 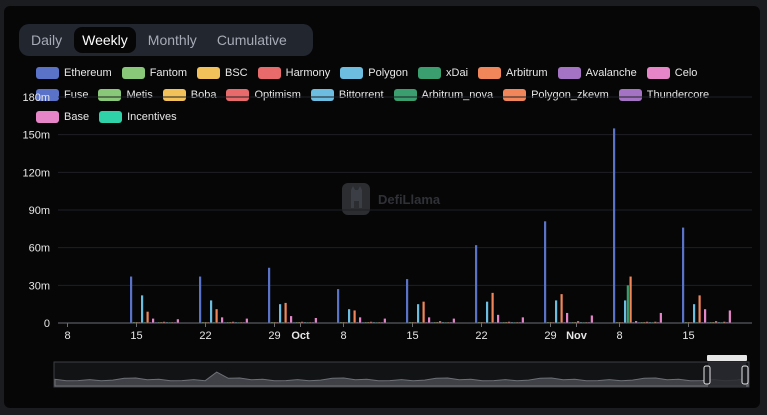 I want to click on y-tick-label: 90m, so click(x=39, y=211).